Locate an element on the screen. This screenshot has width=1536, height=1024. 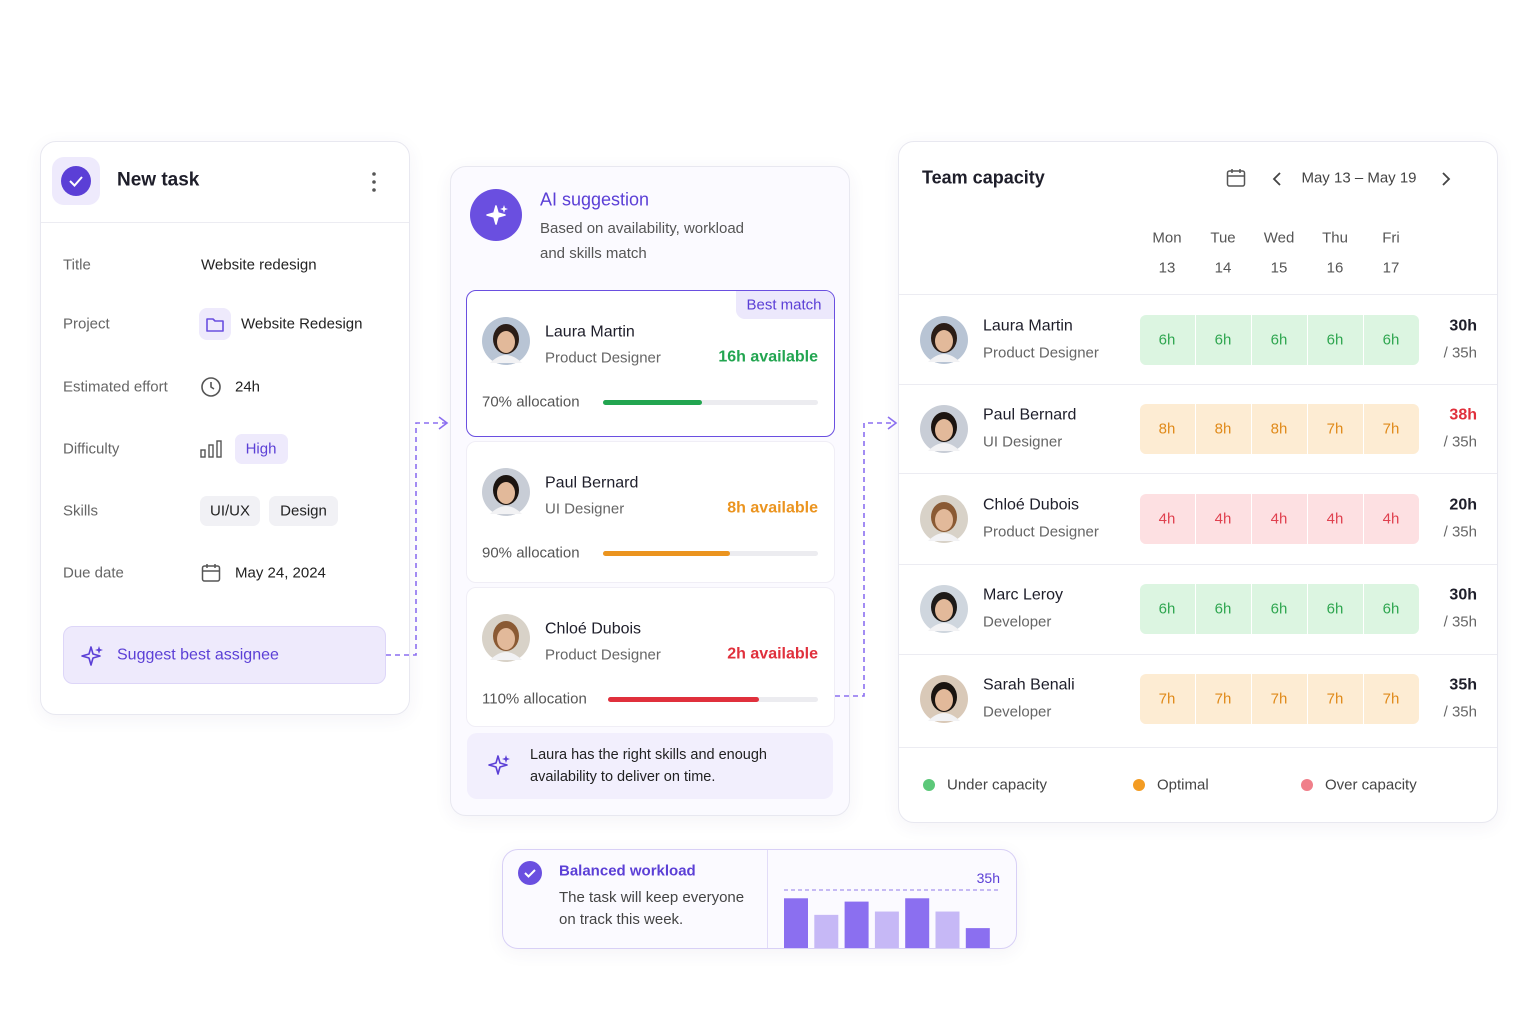
total-hours: 38h is located at coordinates (1463, 415).